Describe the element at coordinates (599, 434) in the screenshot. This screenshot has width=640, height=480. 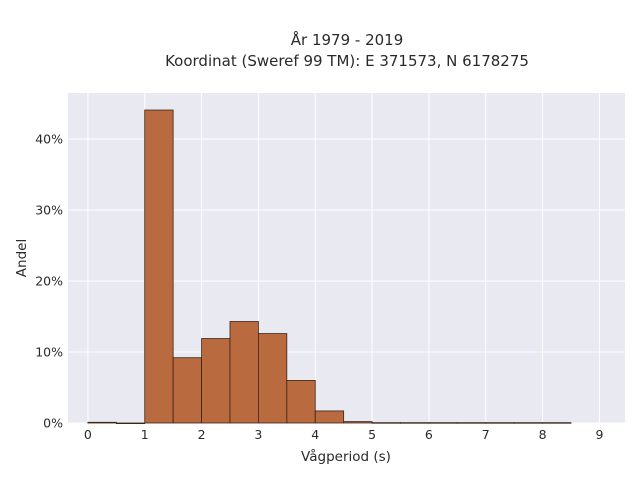
I see `x-tick-label: 9` at that location.